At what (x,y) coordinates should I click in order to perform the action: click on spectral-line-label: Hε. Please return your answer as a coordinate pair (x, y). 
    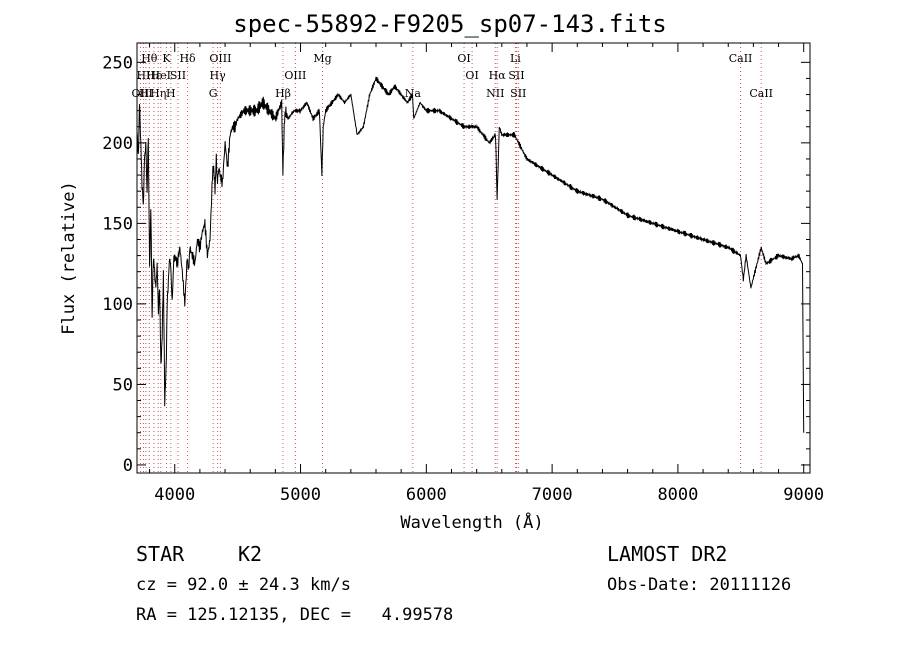
    Looking at the image, I should click on (154, 75).